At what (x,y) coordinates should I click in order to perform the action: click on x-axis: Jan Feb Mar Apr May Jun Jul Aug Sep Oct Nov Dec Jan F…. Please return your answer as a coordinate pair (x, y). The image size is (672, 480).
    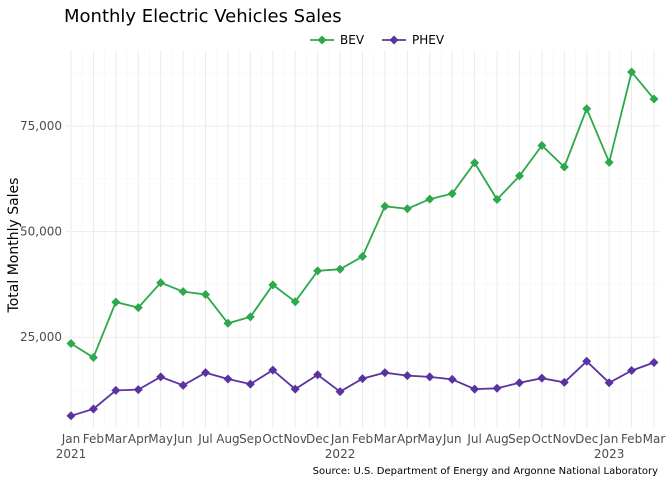
    Looking at the image, I should click on (361, 446).